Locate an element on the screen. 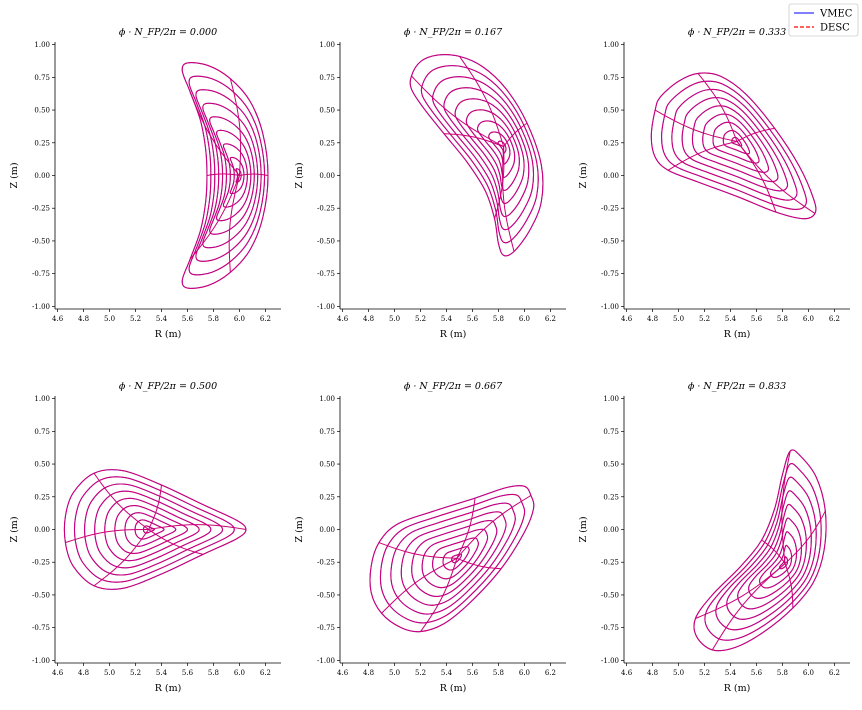  x-tick-label: 5.8 is located at coordinates (498, 319).